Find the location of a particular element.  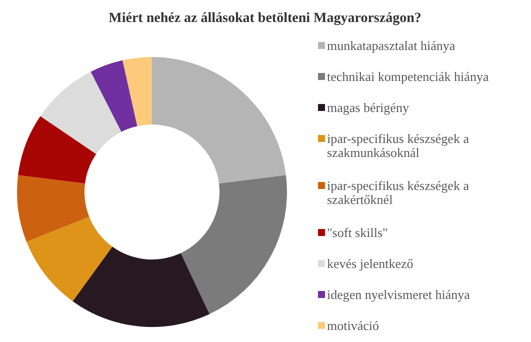

legend-label: ipar-specifikus készségek a szakmunkásoknál is located at coordinates (398, 145).